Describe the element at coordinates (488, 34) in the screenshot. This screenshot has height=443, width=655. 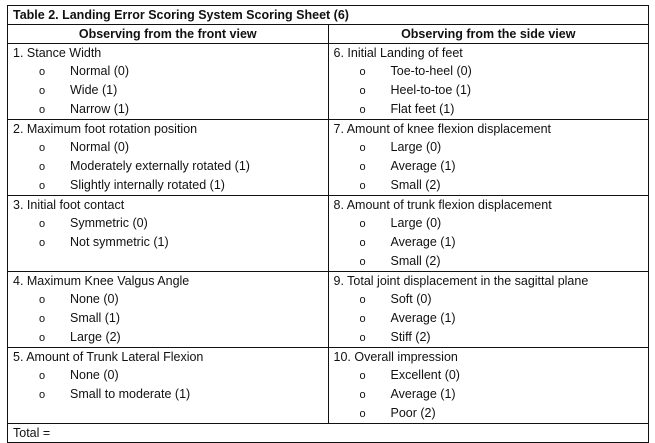
I see `header-side-view: Observing from the side view` at that location.